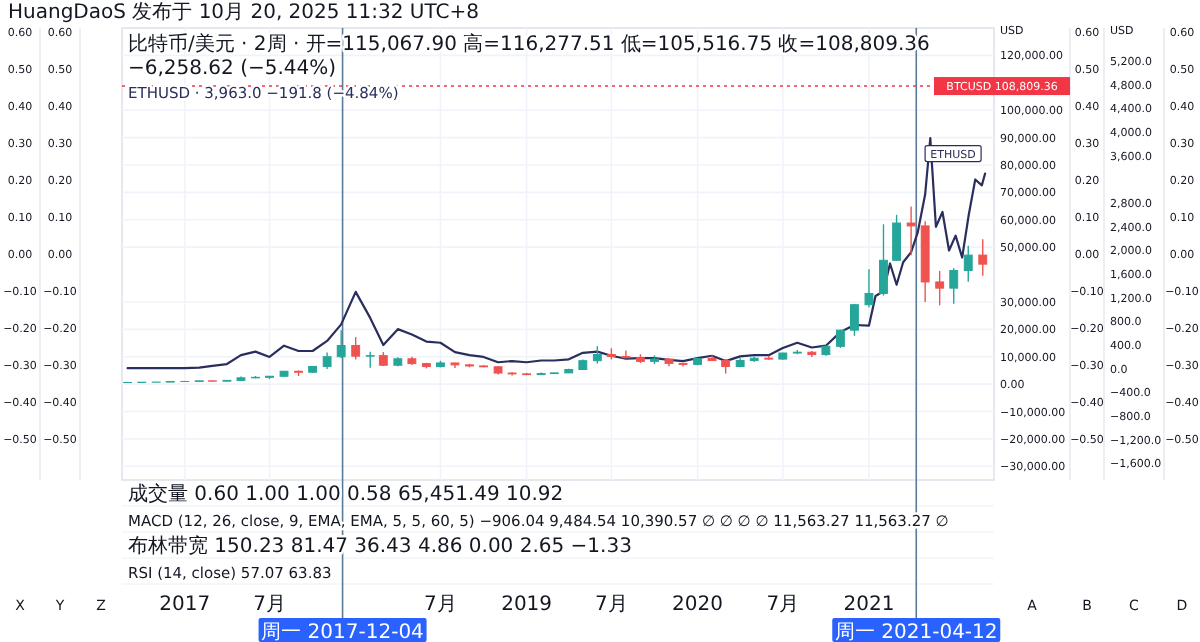 This screenshot has width=1200, height=642. What do you see at coordinates (698, 605) in the screenshot?
I see `x-tick-label: 2020` at bounding box center [698, 605].